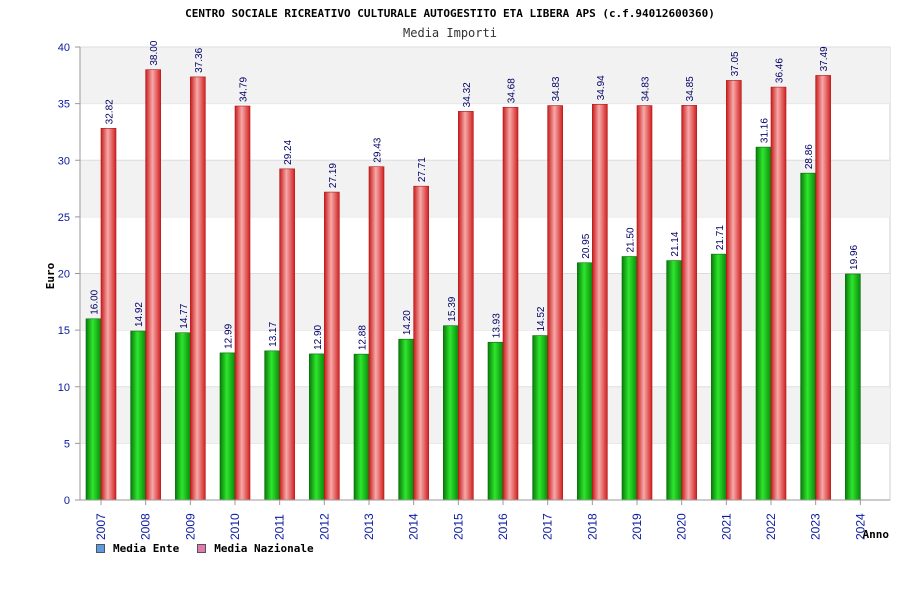  Describe the element at coordinates (67, 501) in the screenshot. I see `y-tick-label: 0` at that location.